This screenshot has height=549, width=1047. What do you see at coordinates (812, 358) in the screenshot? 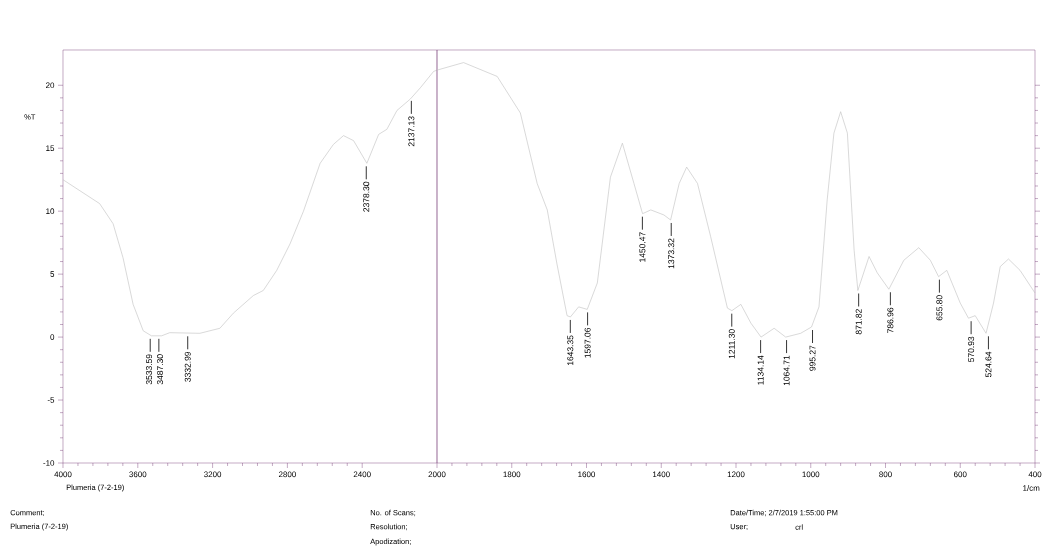
I see `annotation: 995.27` at bounding box center [812, 358].